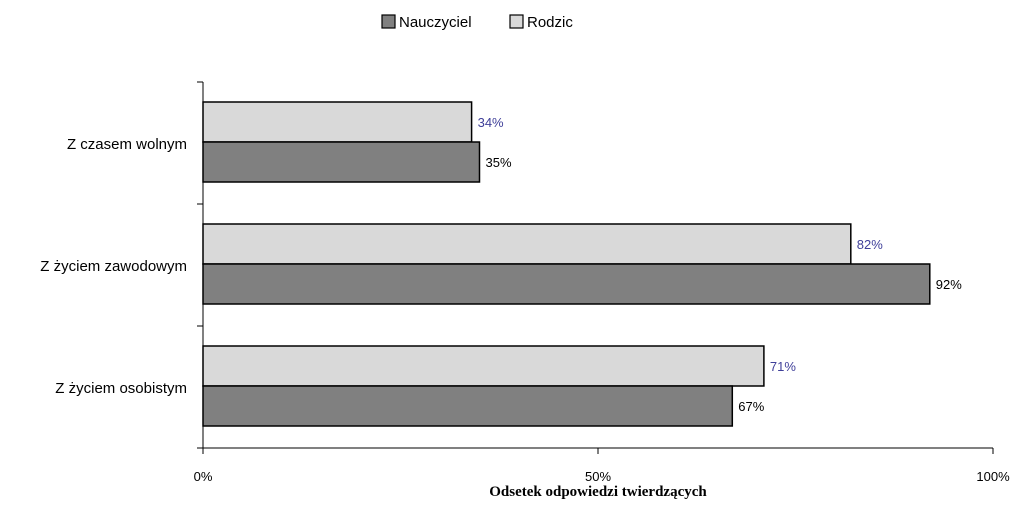 The image size is (1014, 525). Describe the element at coordinates (483, 366) in the screenshot. I see `bar-rodzic-z-zyciem-osobistym` at that location.